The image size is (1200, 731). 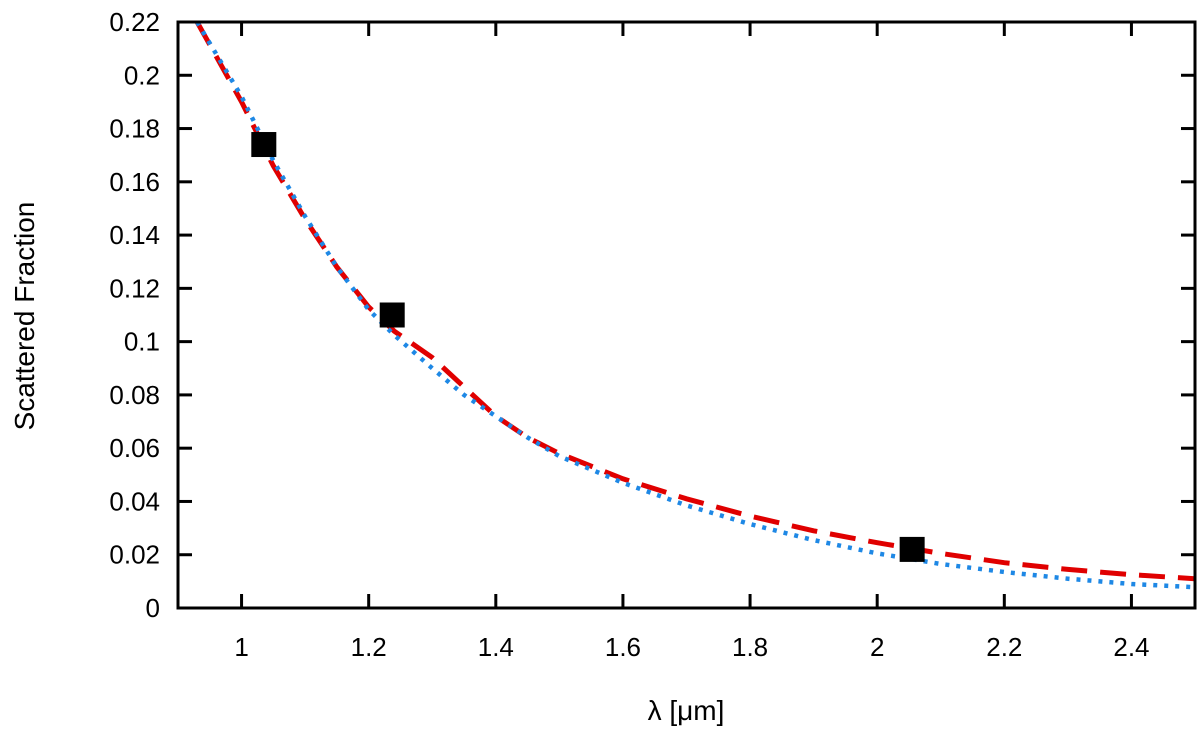 What do you see at coordinates (369, 647) in the screenshot?
I see `x-tick-label: 1.2` at bounding box center [369, 647].